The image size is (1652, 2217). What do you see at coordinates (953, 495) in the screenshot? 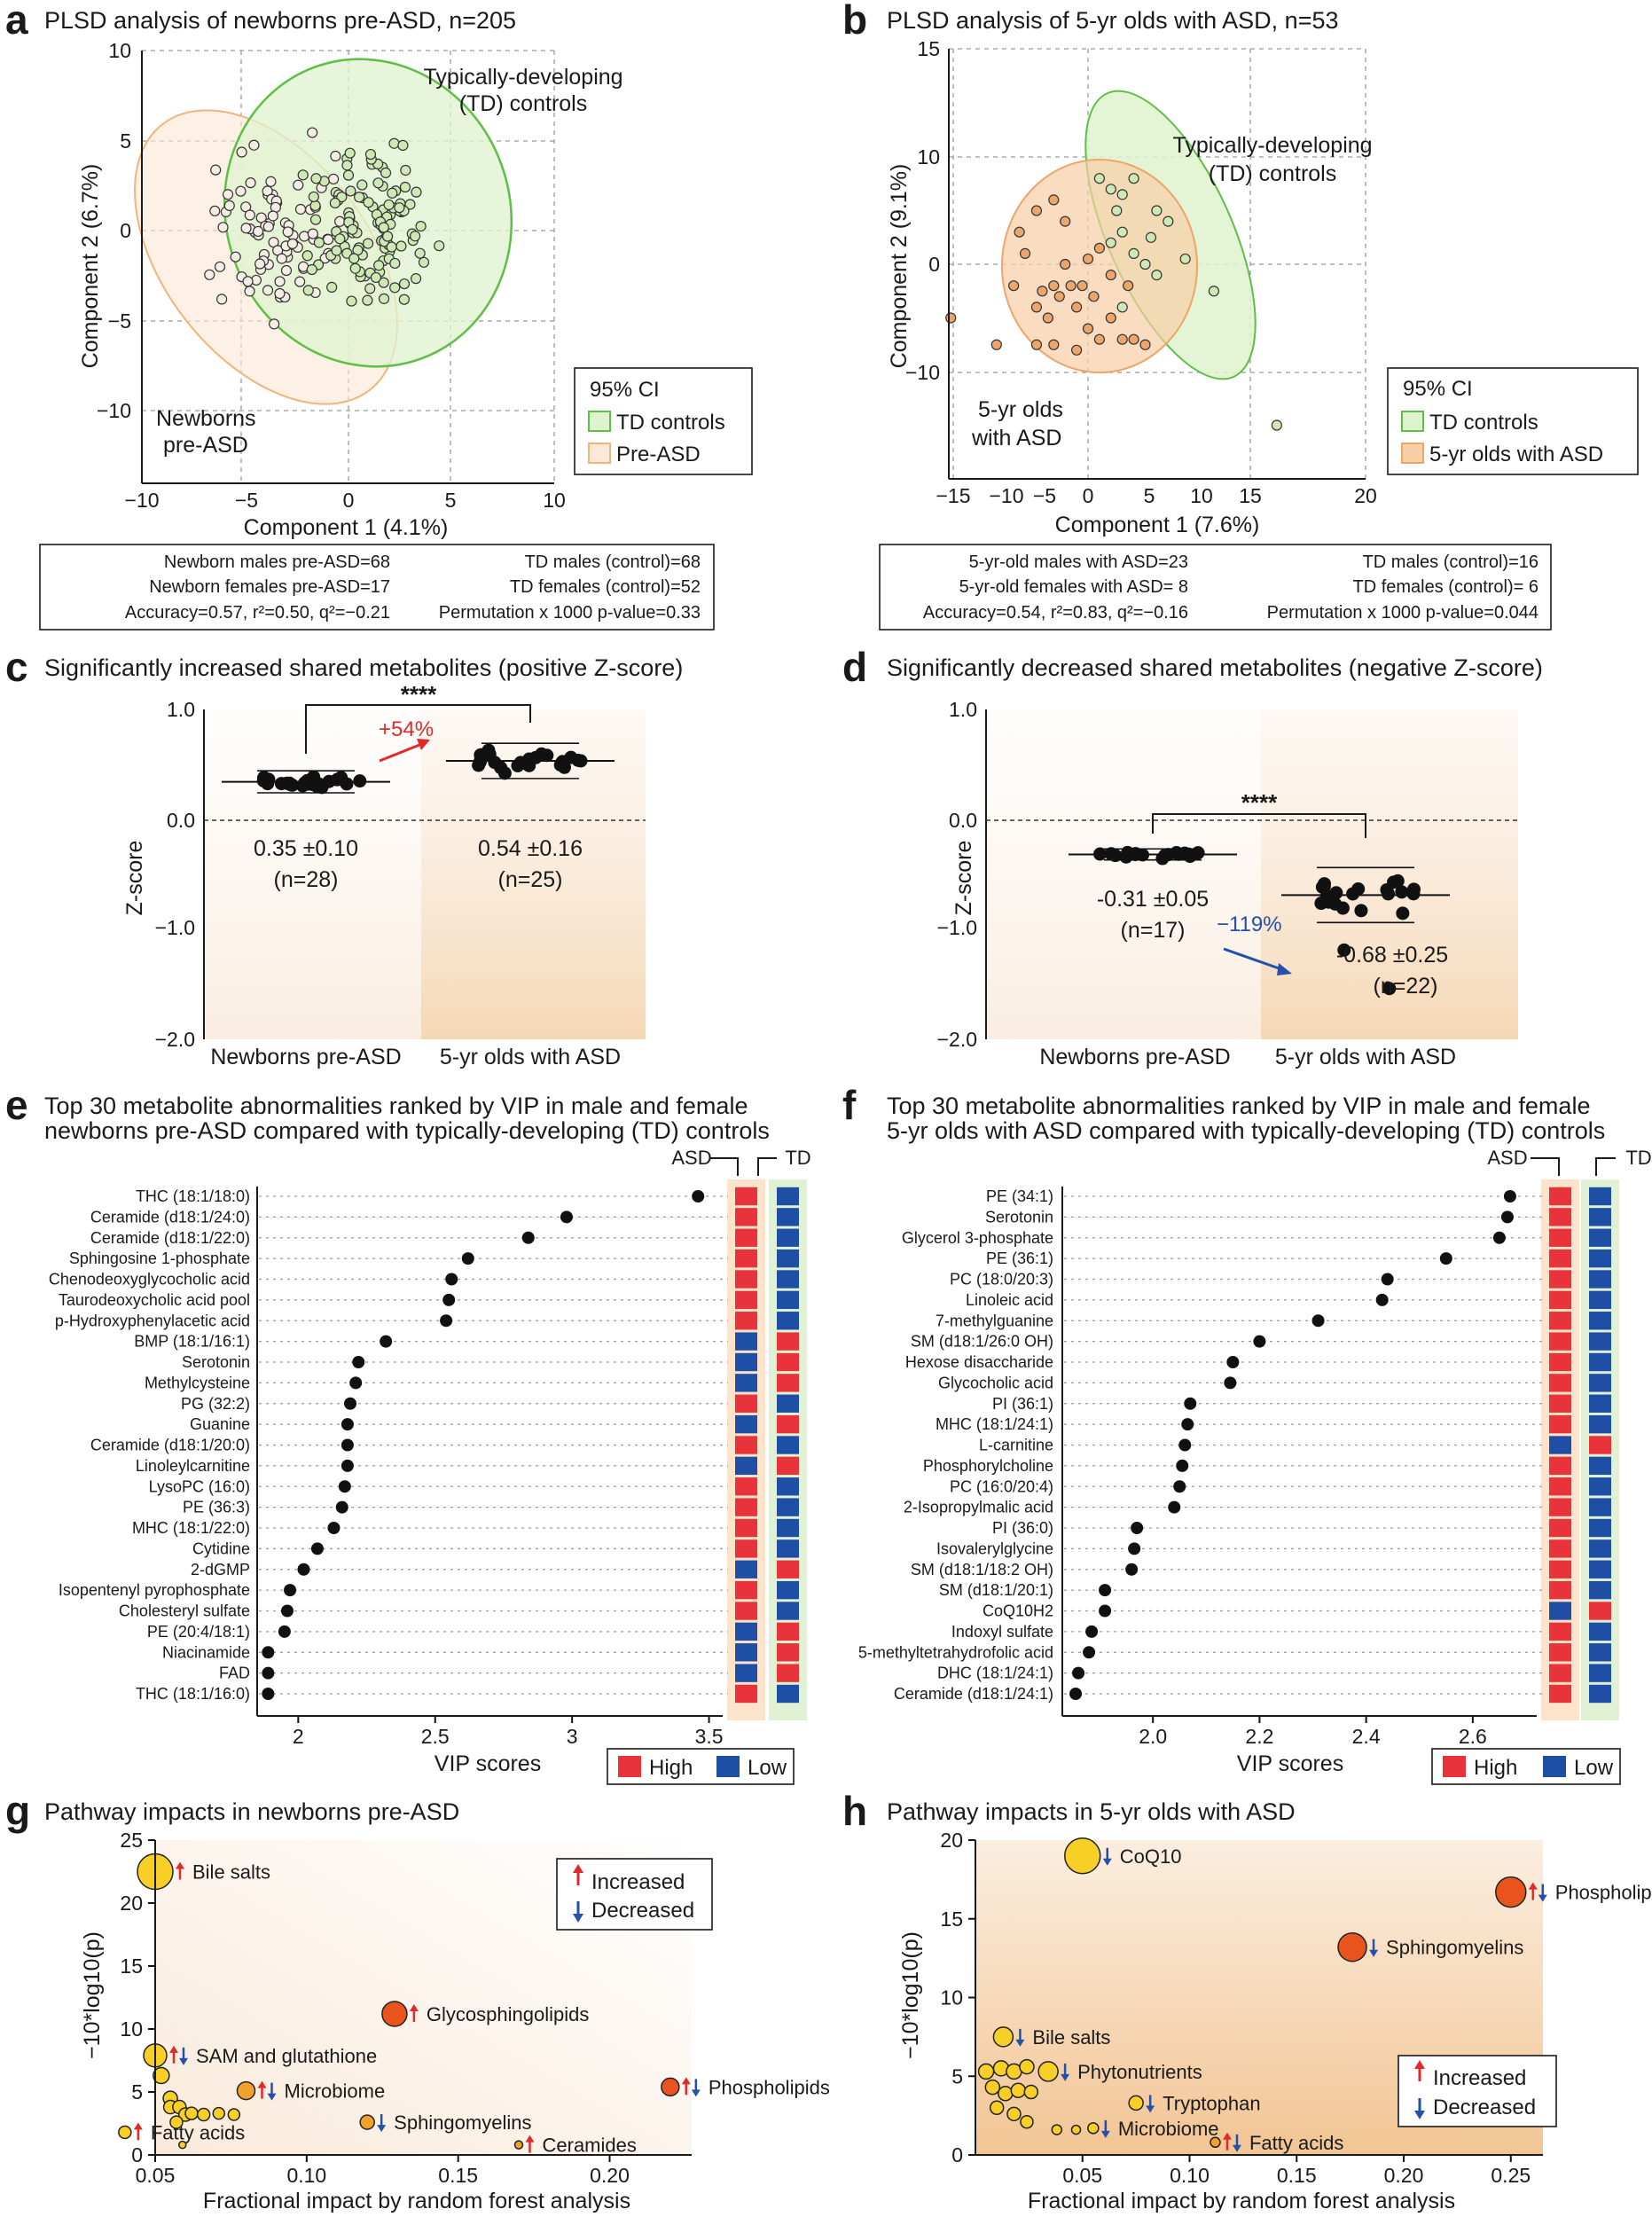
I see `b-xtick-m15: −15` at bounding box center [953, 495].